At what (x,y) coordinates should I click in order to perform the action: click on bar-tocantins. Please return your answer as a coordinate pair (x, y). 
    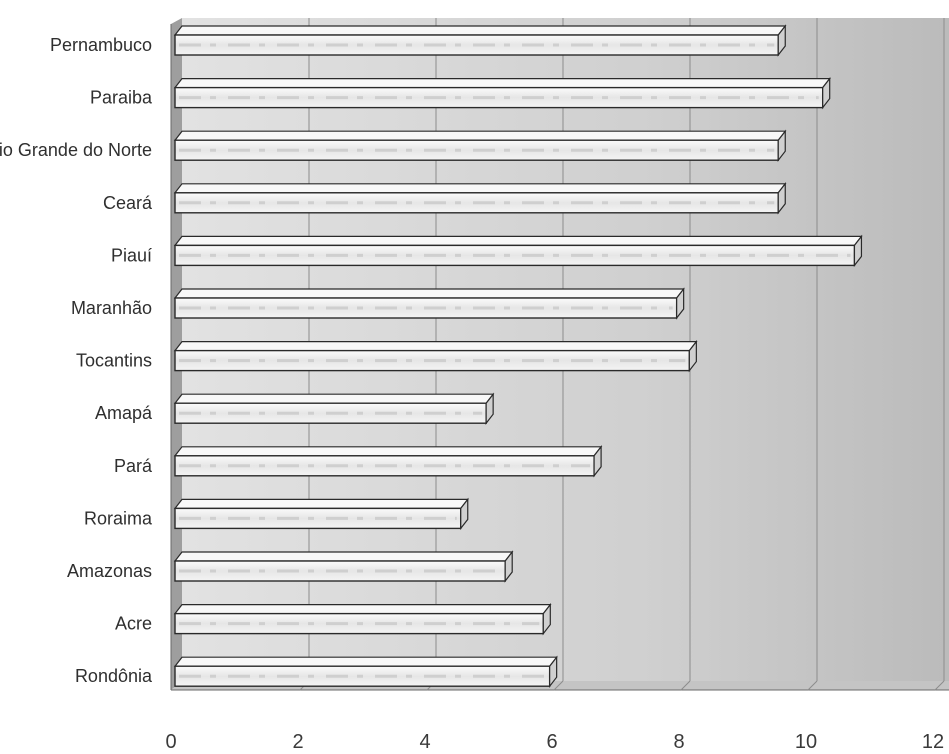
    Looking at the image, I should click on (435, 356).